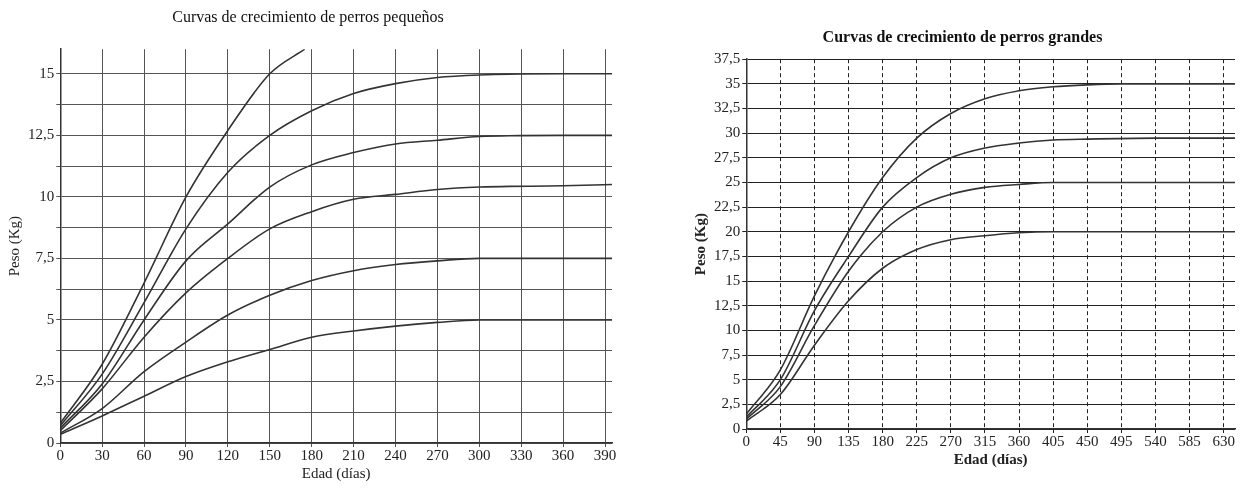 The height and width of the screenshot is (489, 1245). What do you see at coordinates (1121, 440) in the screenshot?
I see `x-tick-label: 495` at bounding box center [1121, 440].